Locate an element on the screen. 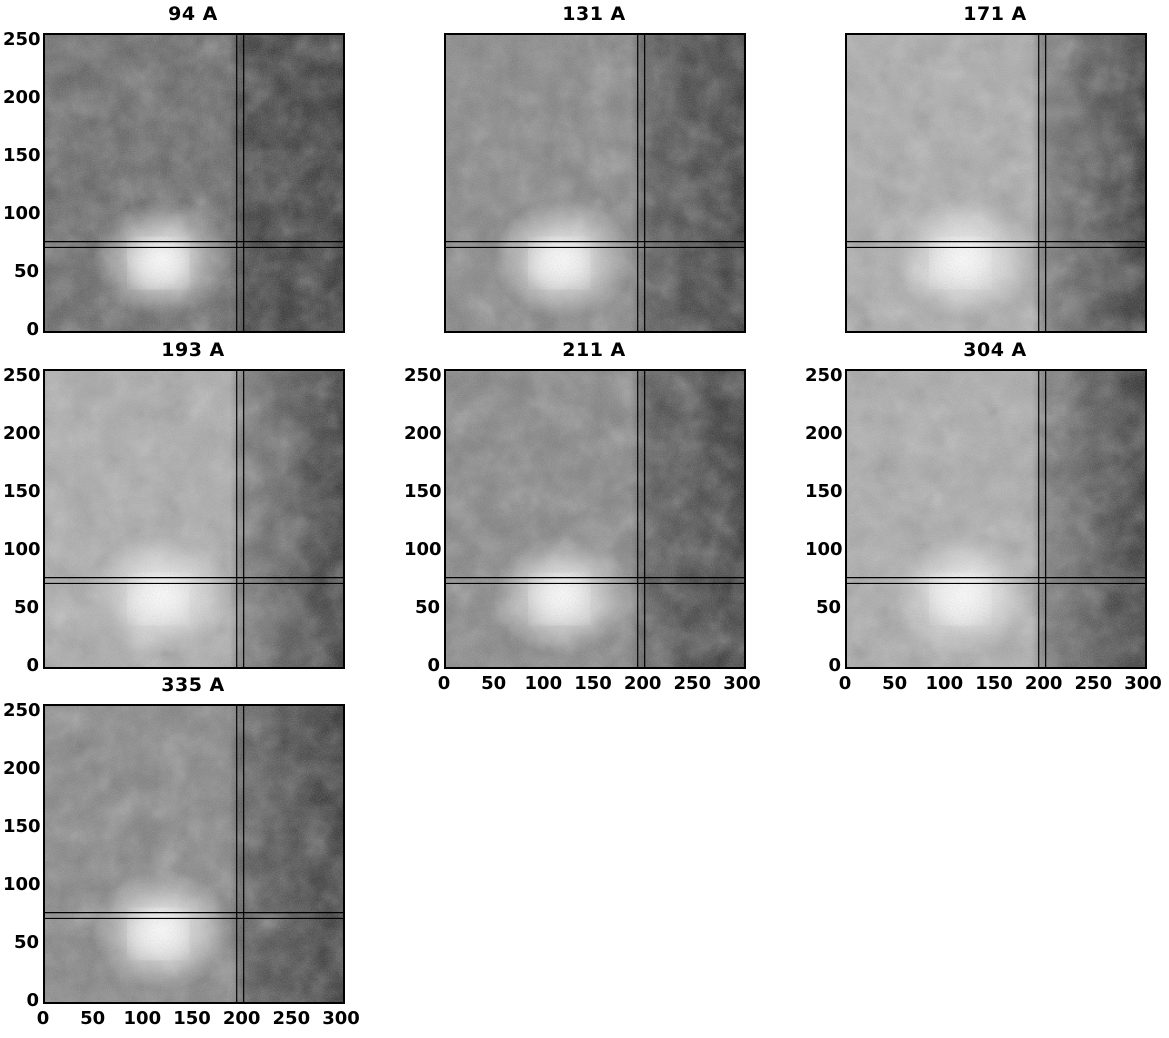  panel-title: 335 A is located at coordinates (193, 685).